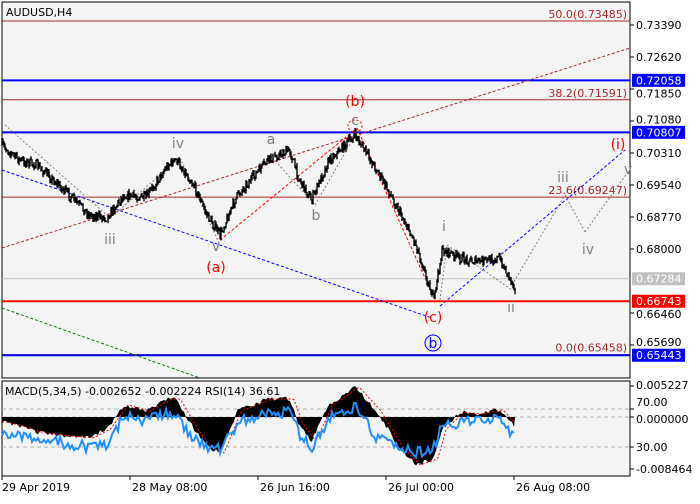 The width and height of the screenshot is (700, 504). What do you see at coordinates (396, 214) in the screenshot?
I see `wave-b-c-line` at bounding box center [396, 214].